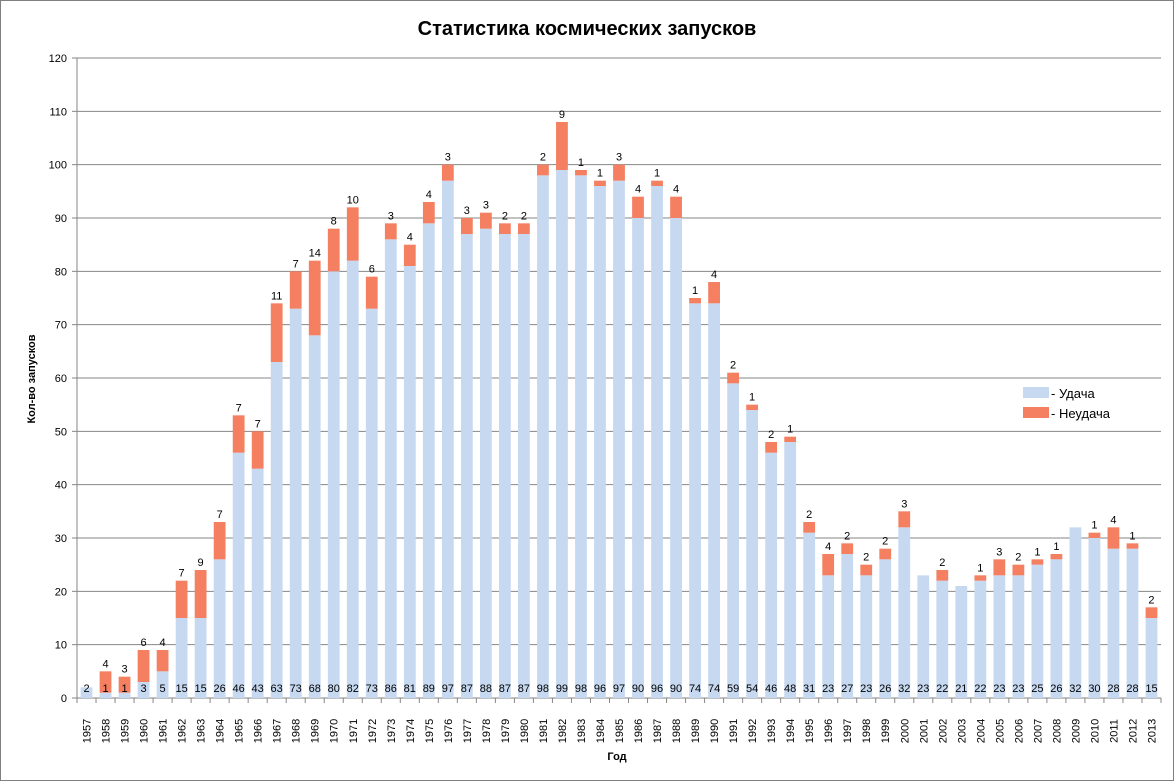 The width and height of the screenshot is (1174, 781). Describe the element at coordinates (181, 689) in the screenshot. I see `label-success-1962: 15` at that location.